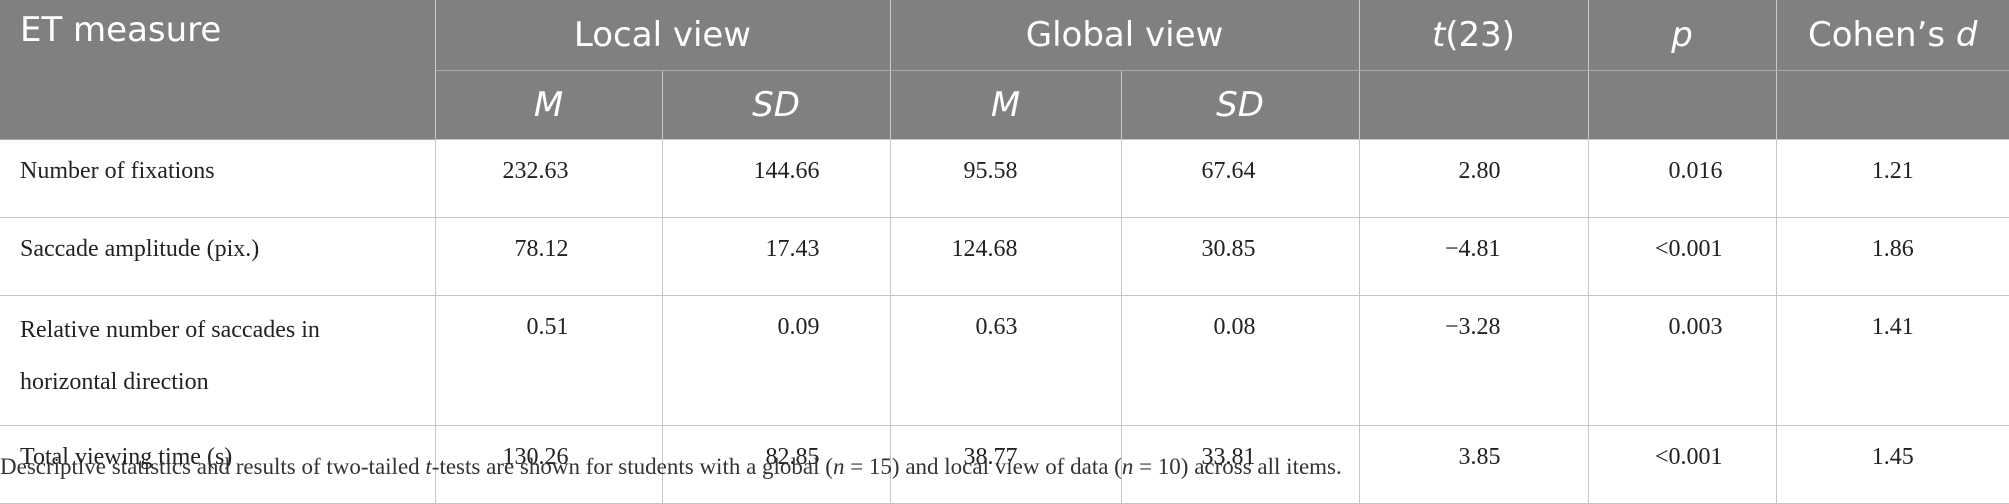  I want to click on header-p-value: p, so click(1682, 35).